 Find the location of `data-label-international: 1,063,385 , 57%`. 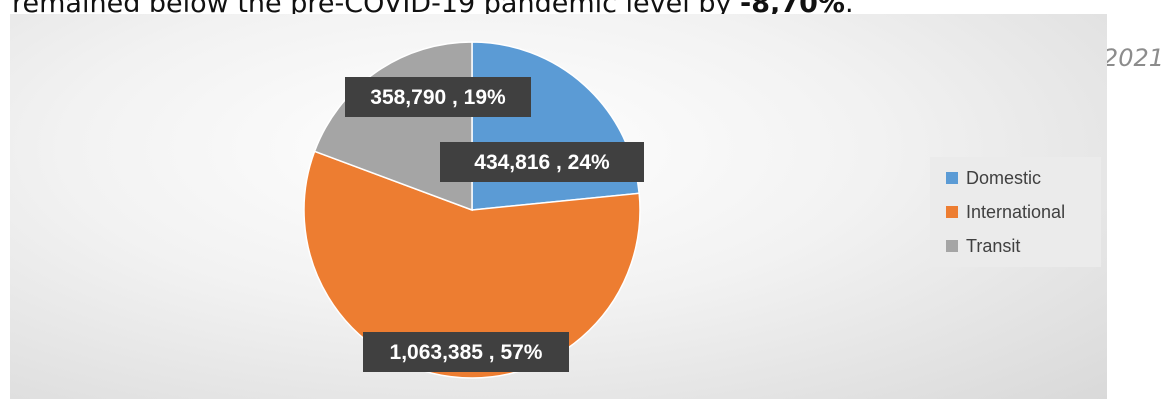

data-label-international: 1,063,385 , 57% is located at coordinates (466, 352).